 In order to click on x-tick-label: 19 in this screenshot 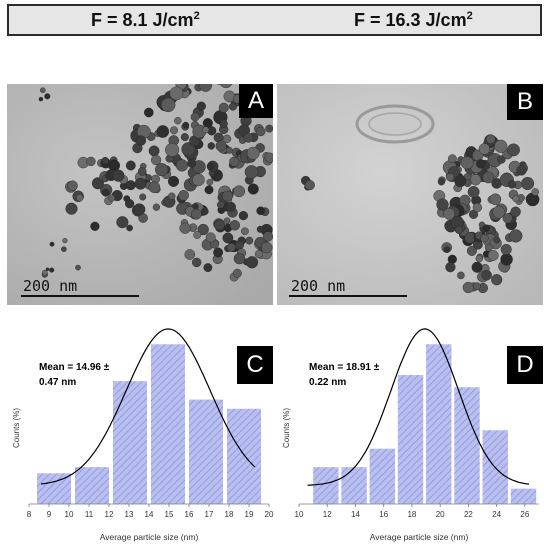, I will do `click(249, 514)`.